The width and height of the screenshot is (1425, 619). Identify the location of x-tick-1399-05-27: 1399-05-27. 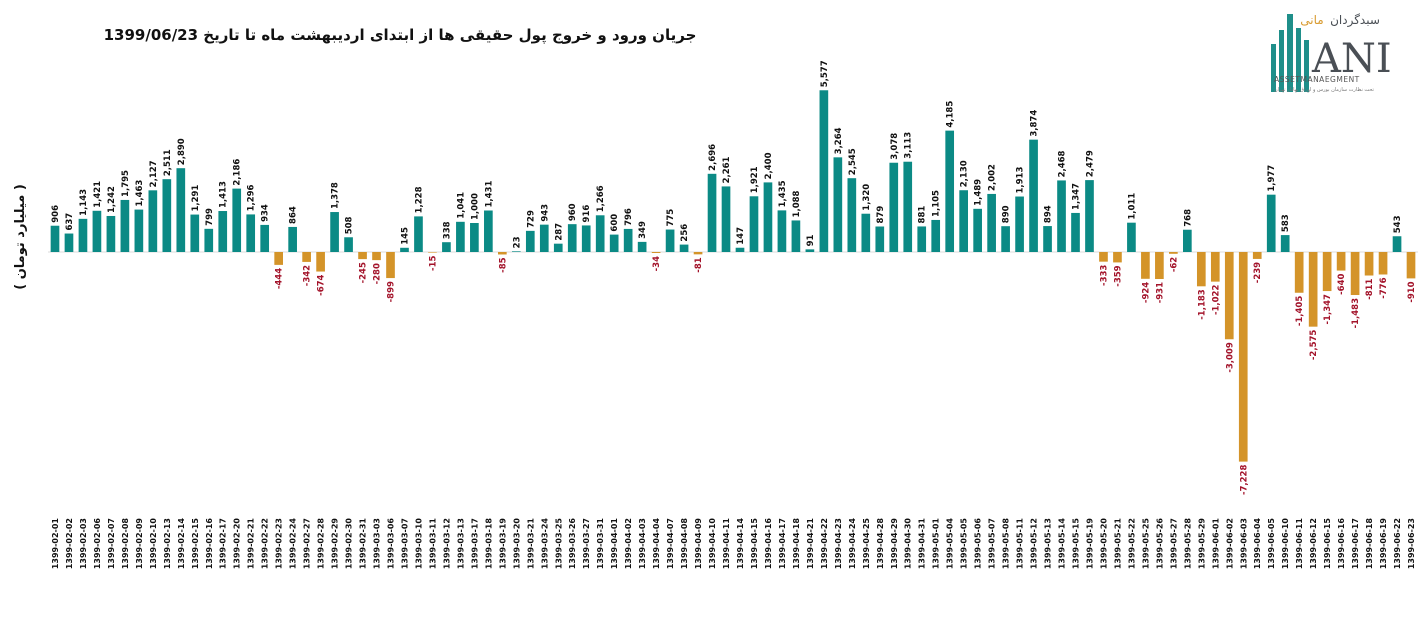
(1173, 543).